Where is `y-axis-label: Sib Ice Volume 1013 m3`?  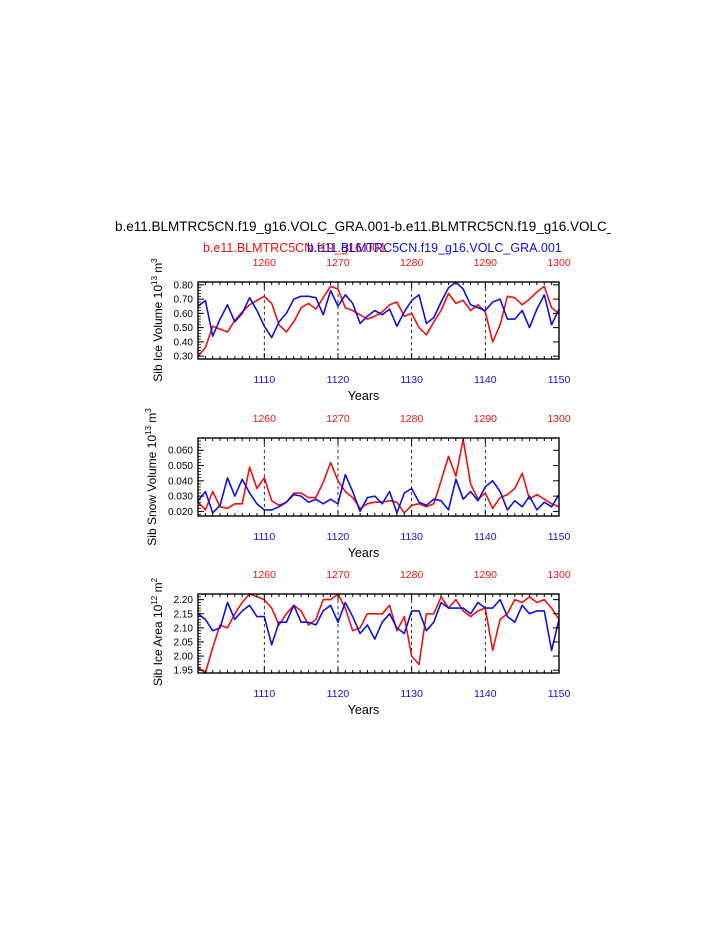
y-axis-label: Sib Ice Volume 1013 m3 is located at coordinates (157, 320).